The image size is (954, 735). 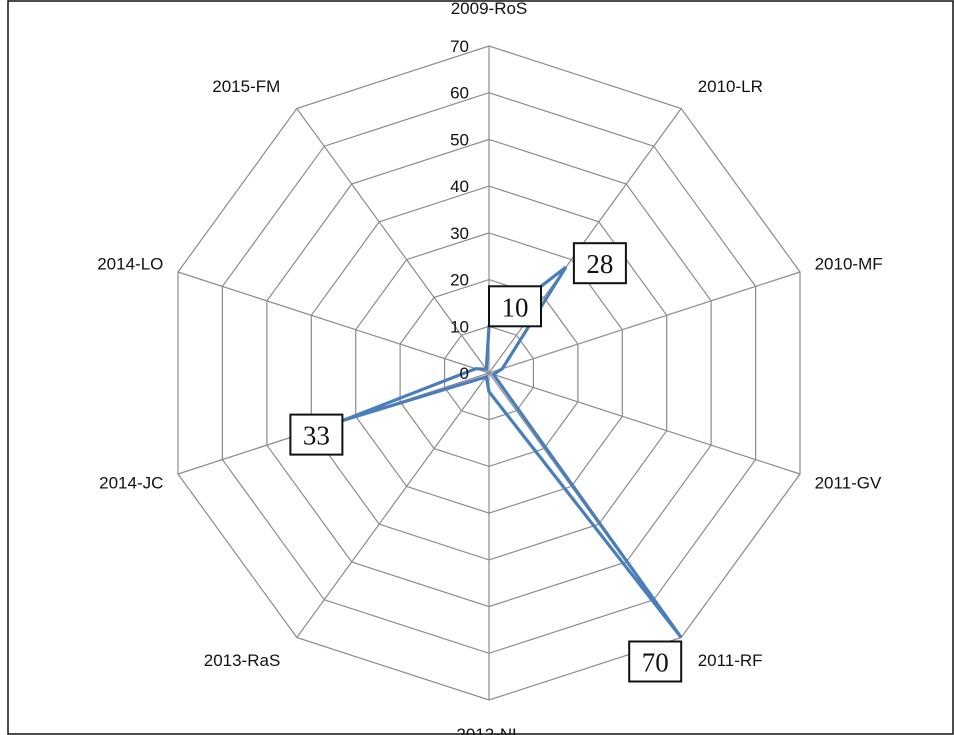 What do you see at coordinates (393, 505) in the screenshot?
I see `spoke-2013-RaS` at bounding box center [393, 505].